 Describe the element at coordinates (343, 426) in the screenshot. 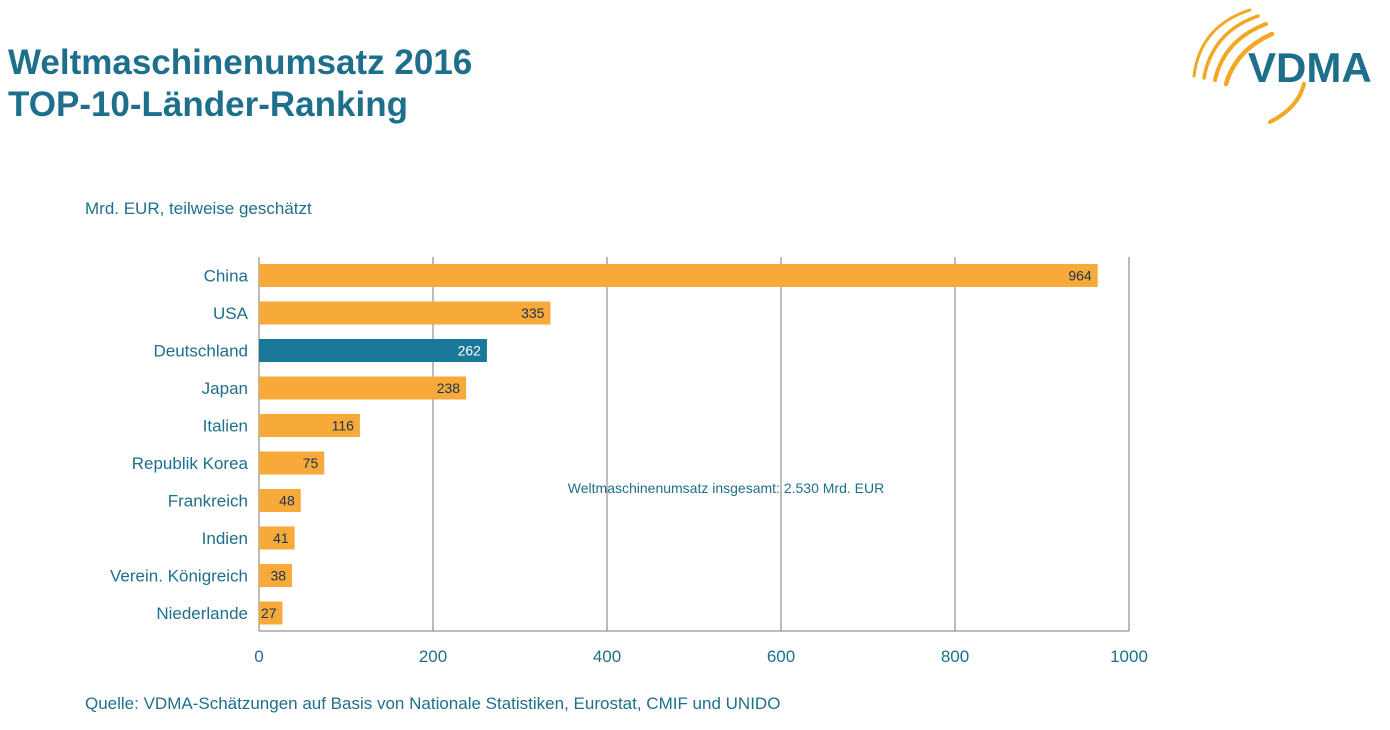

I see `data-label-italien: 116` at that location.